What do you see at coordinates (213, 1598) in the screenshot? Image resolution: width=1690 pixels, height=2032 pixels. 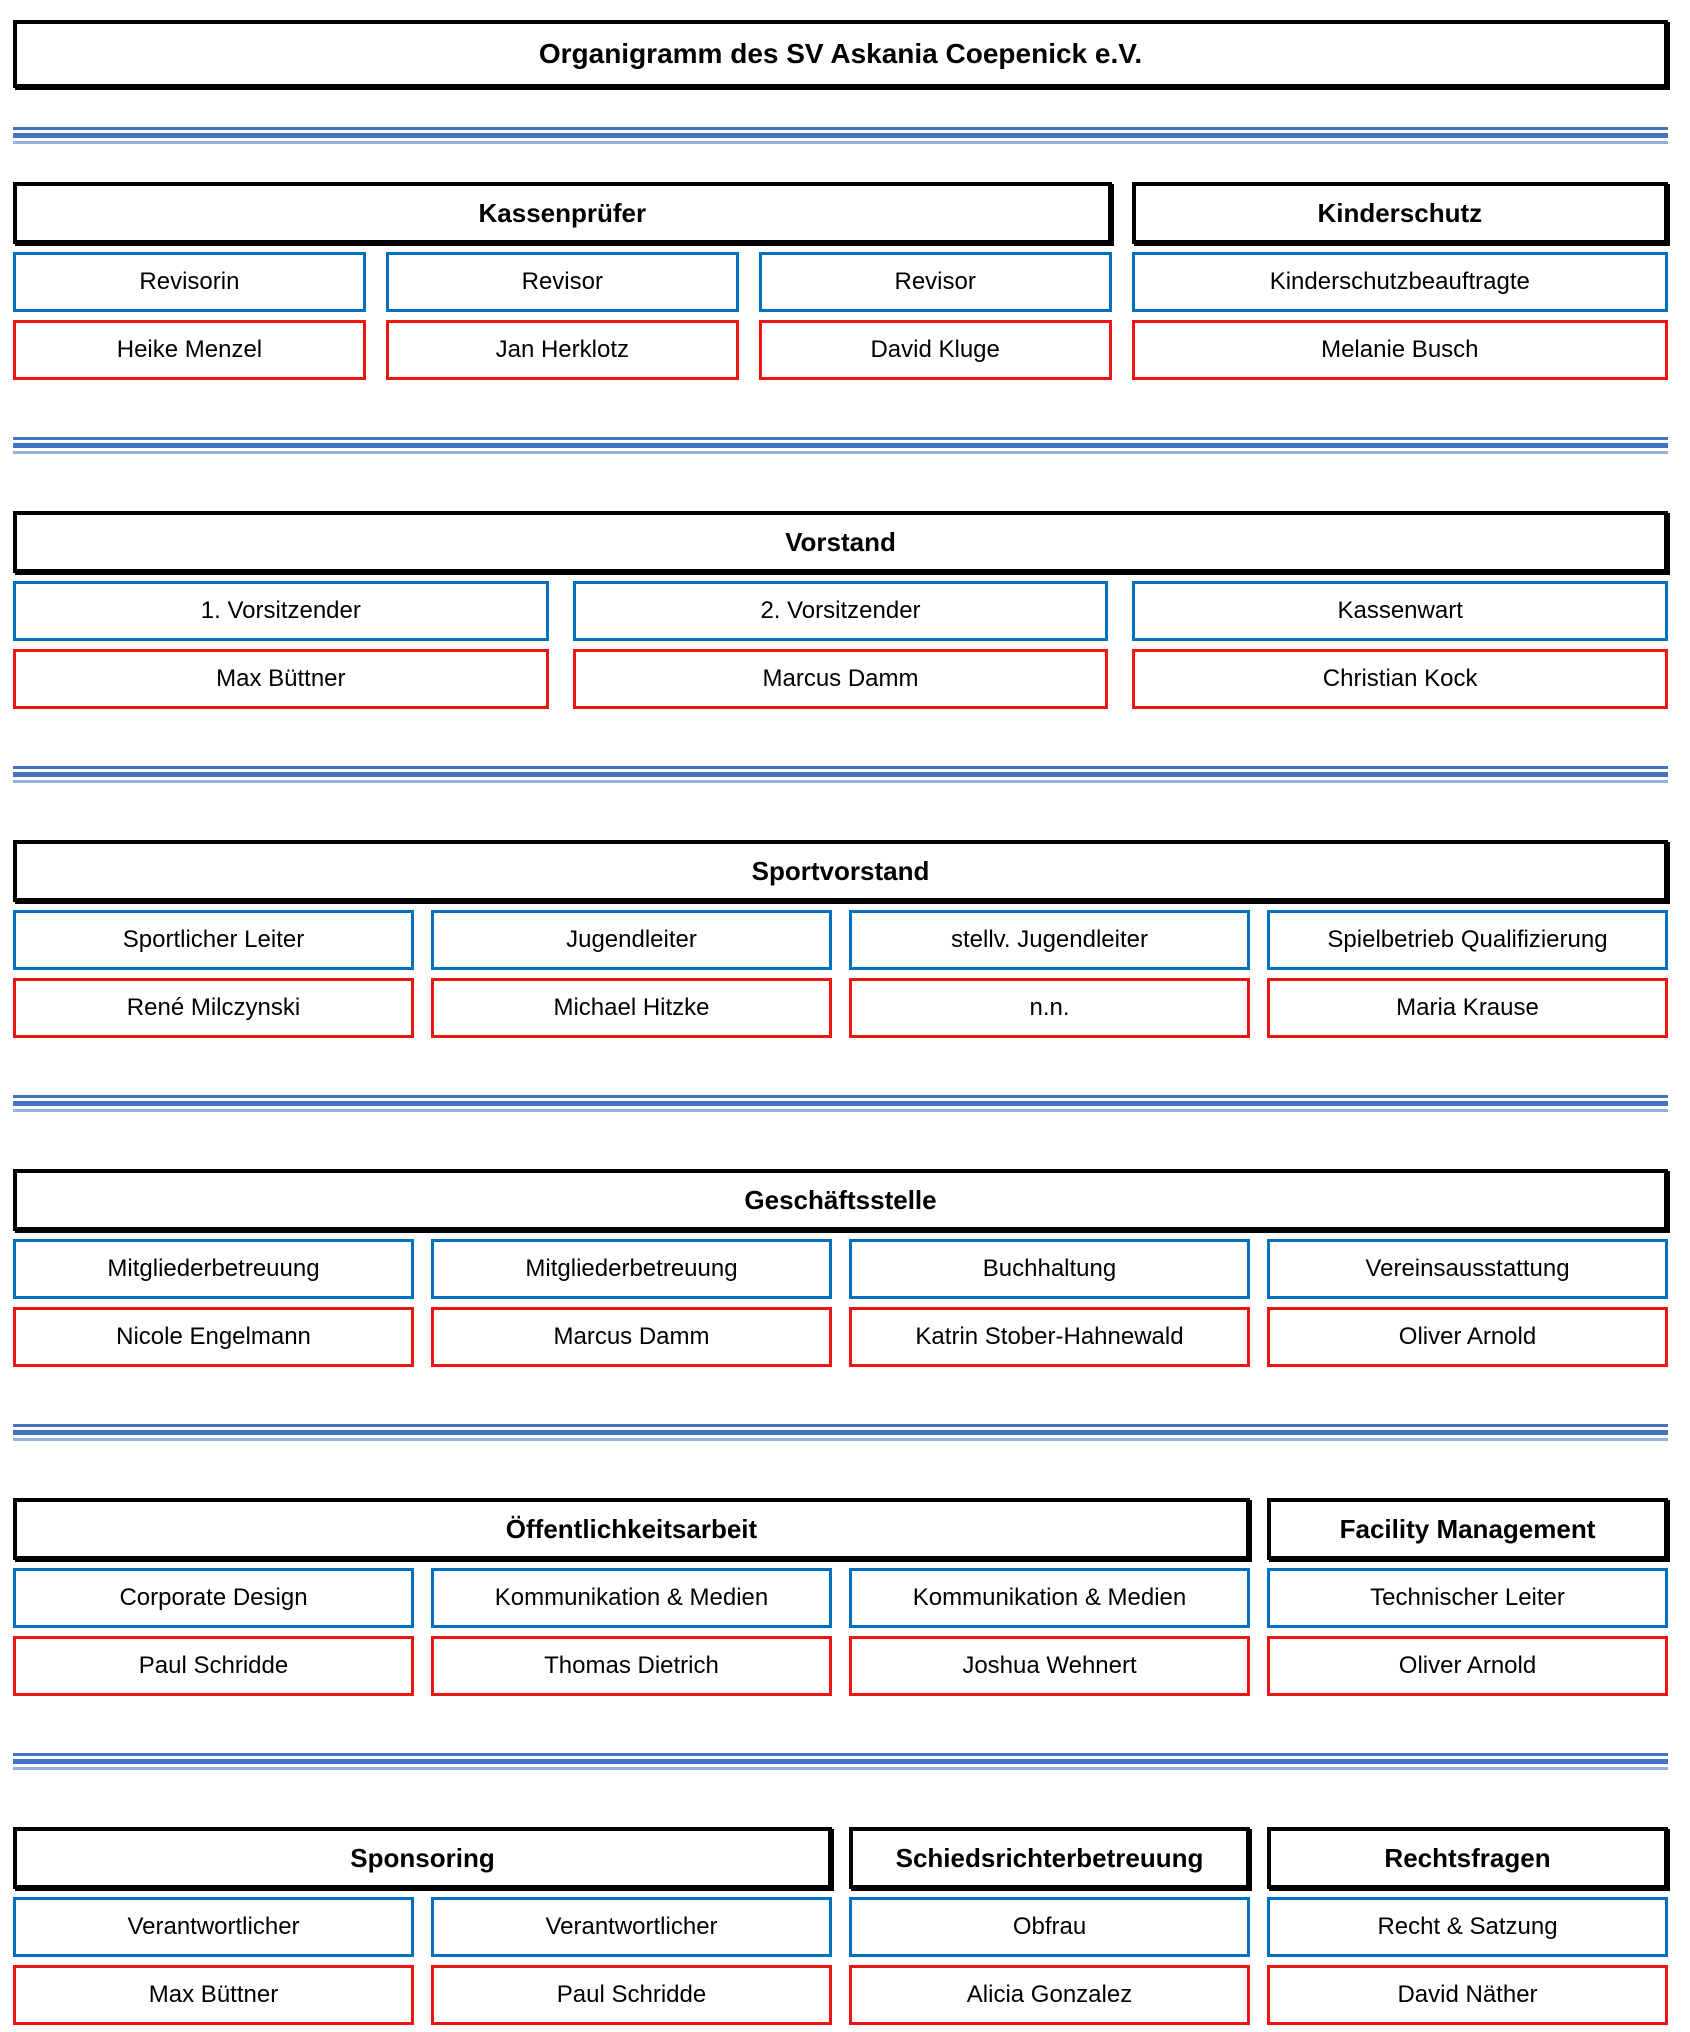 I see `role-box: Corporate Design` at bounding box center [213, 1598].